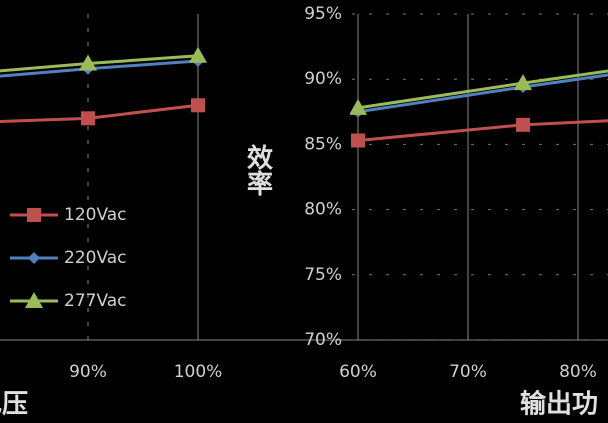 Image resolution: width=608 pixels, height=423 pixels. What do you see at coordinates (95, 258) in the screenshot?
I see `legend-label: 220Vac` at bounding box center [95, 258].